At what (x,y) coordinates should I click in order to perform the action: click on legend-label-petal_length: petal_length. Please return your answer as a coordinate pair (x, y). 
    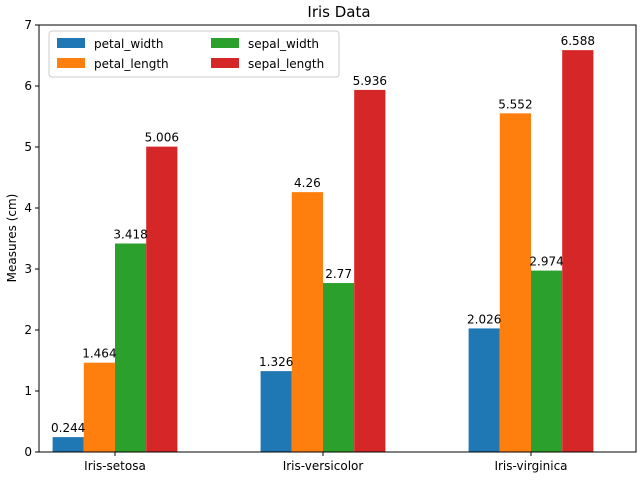
    Looking at the image, I should click on (131, 64).